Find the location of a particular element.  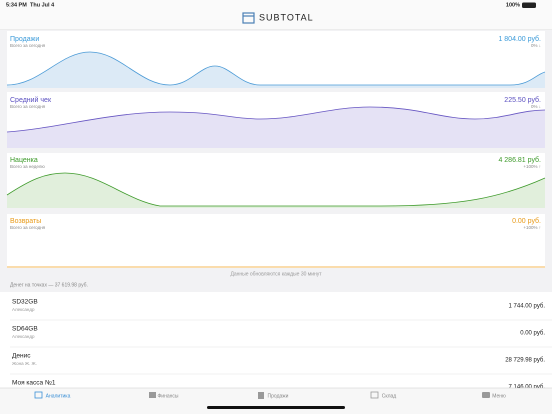

section-header: Денег на точках — 37 619.98 руб. is located at coordinates (49, 285).